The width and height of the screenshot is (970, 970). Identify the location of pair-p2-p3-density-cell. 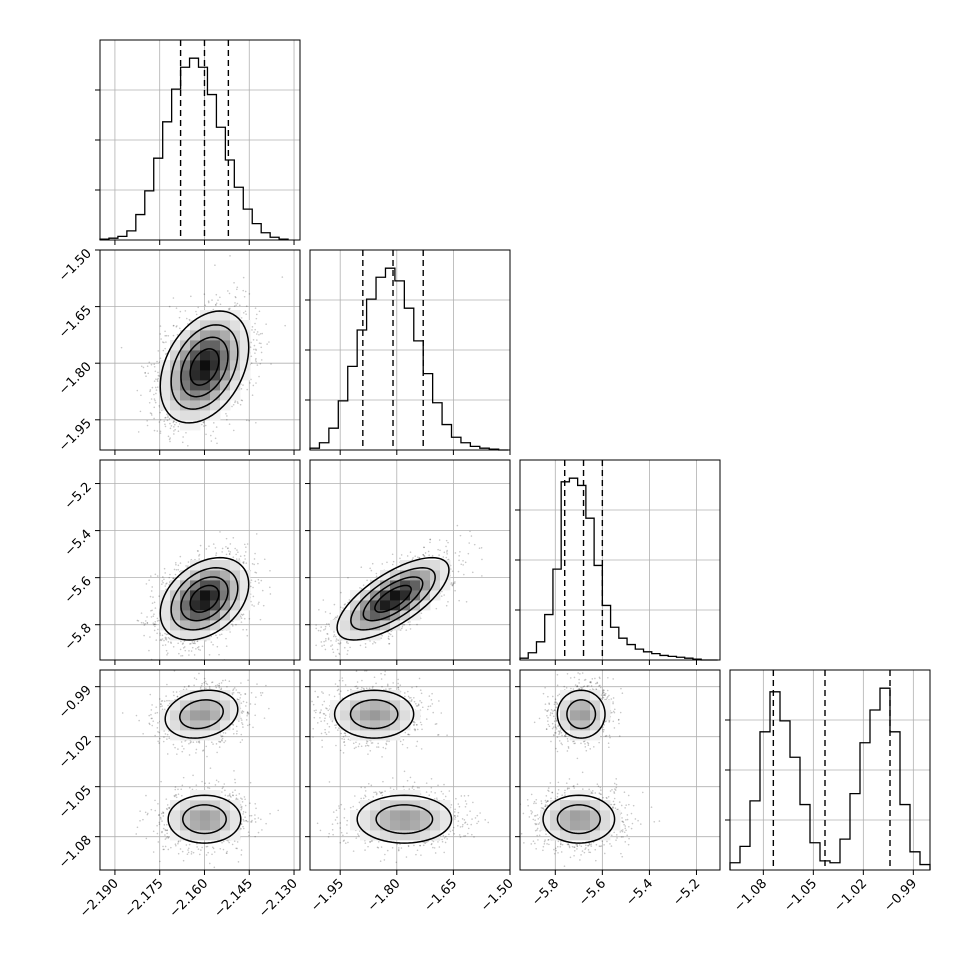
(585, 735).